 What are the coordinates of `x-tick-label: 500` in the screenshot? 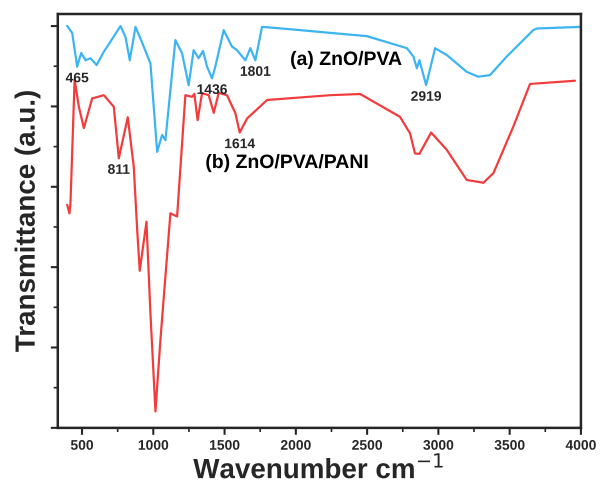 It's located at (82, 445).